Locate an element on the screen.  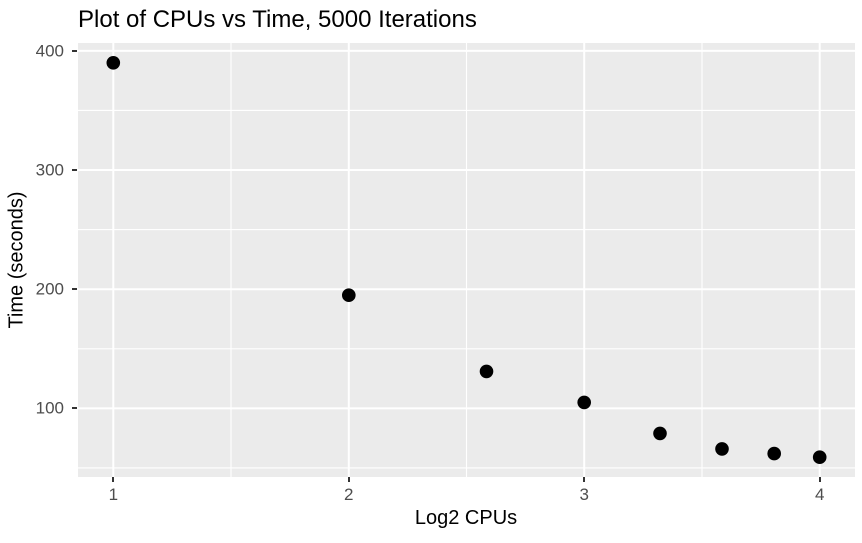
y-axis-title: Time (seconds) is located at coordinates (16, 260).